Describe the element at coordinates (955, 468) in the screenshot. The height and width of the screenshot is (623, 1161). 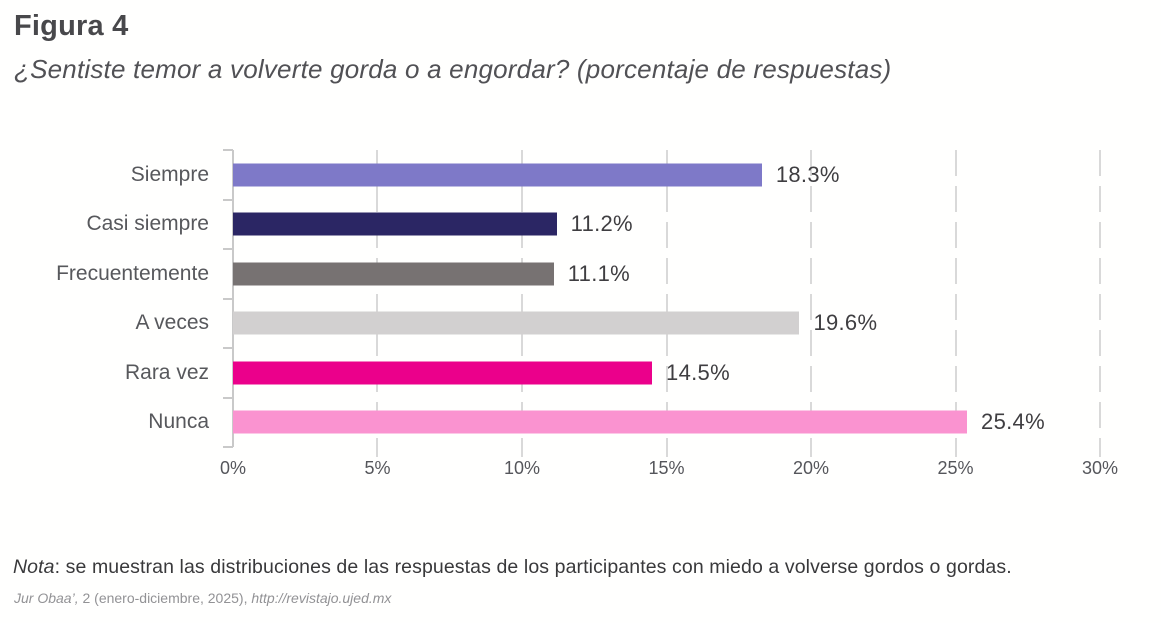
I see `x-tick-label-25pct: 25%` at that location.